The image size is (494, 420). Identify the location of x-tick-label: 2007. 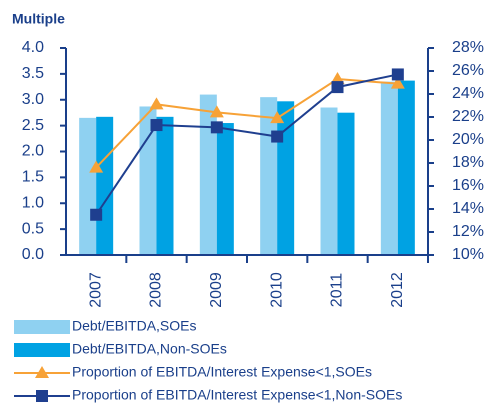
(95, 290).